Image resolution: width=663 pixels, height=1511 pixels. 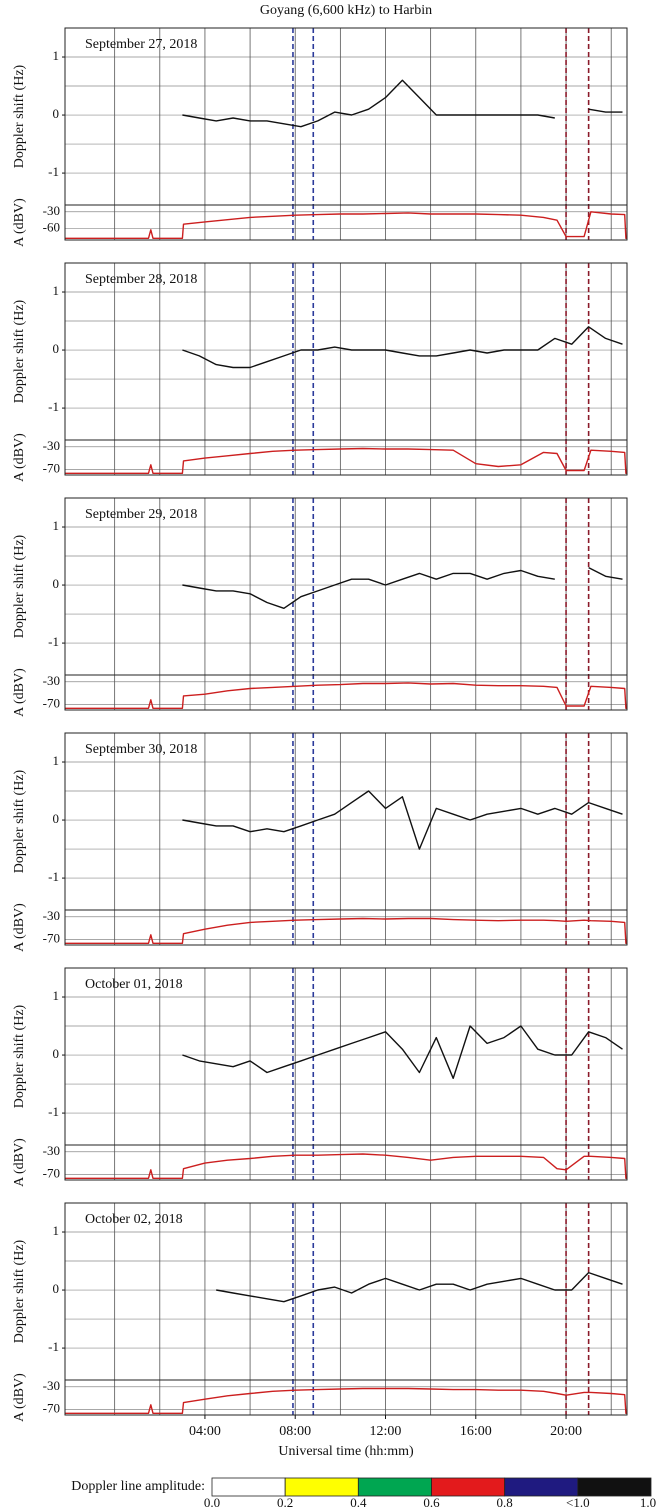 I want to click on colorbar-label: Doppler line amplitude:, so click(x=138, y=1486).